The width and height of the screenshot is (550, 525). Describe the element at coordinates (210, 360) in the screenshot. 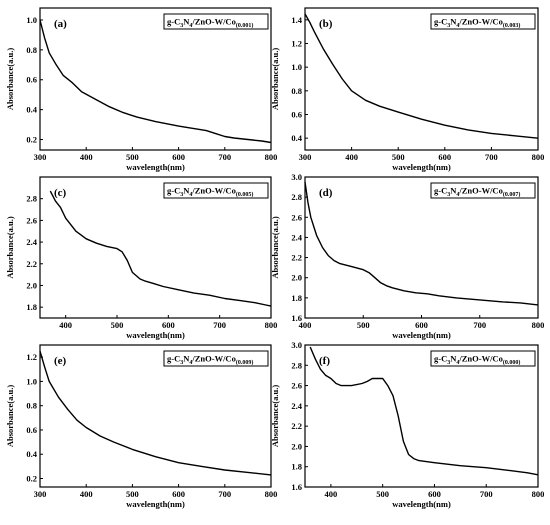

I see `legend-entry: g-C3N4/ZnO-W/Co(0.009)` at that location.